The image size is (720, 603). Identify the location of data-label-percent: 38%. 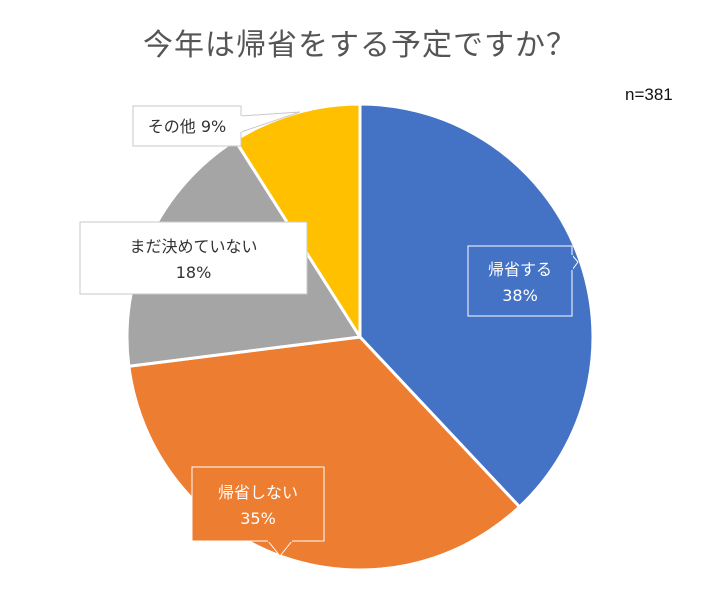
(520, 295).